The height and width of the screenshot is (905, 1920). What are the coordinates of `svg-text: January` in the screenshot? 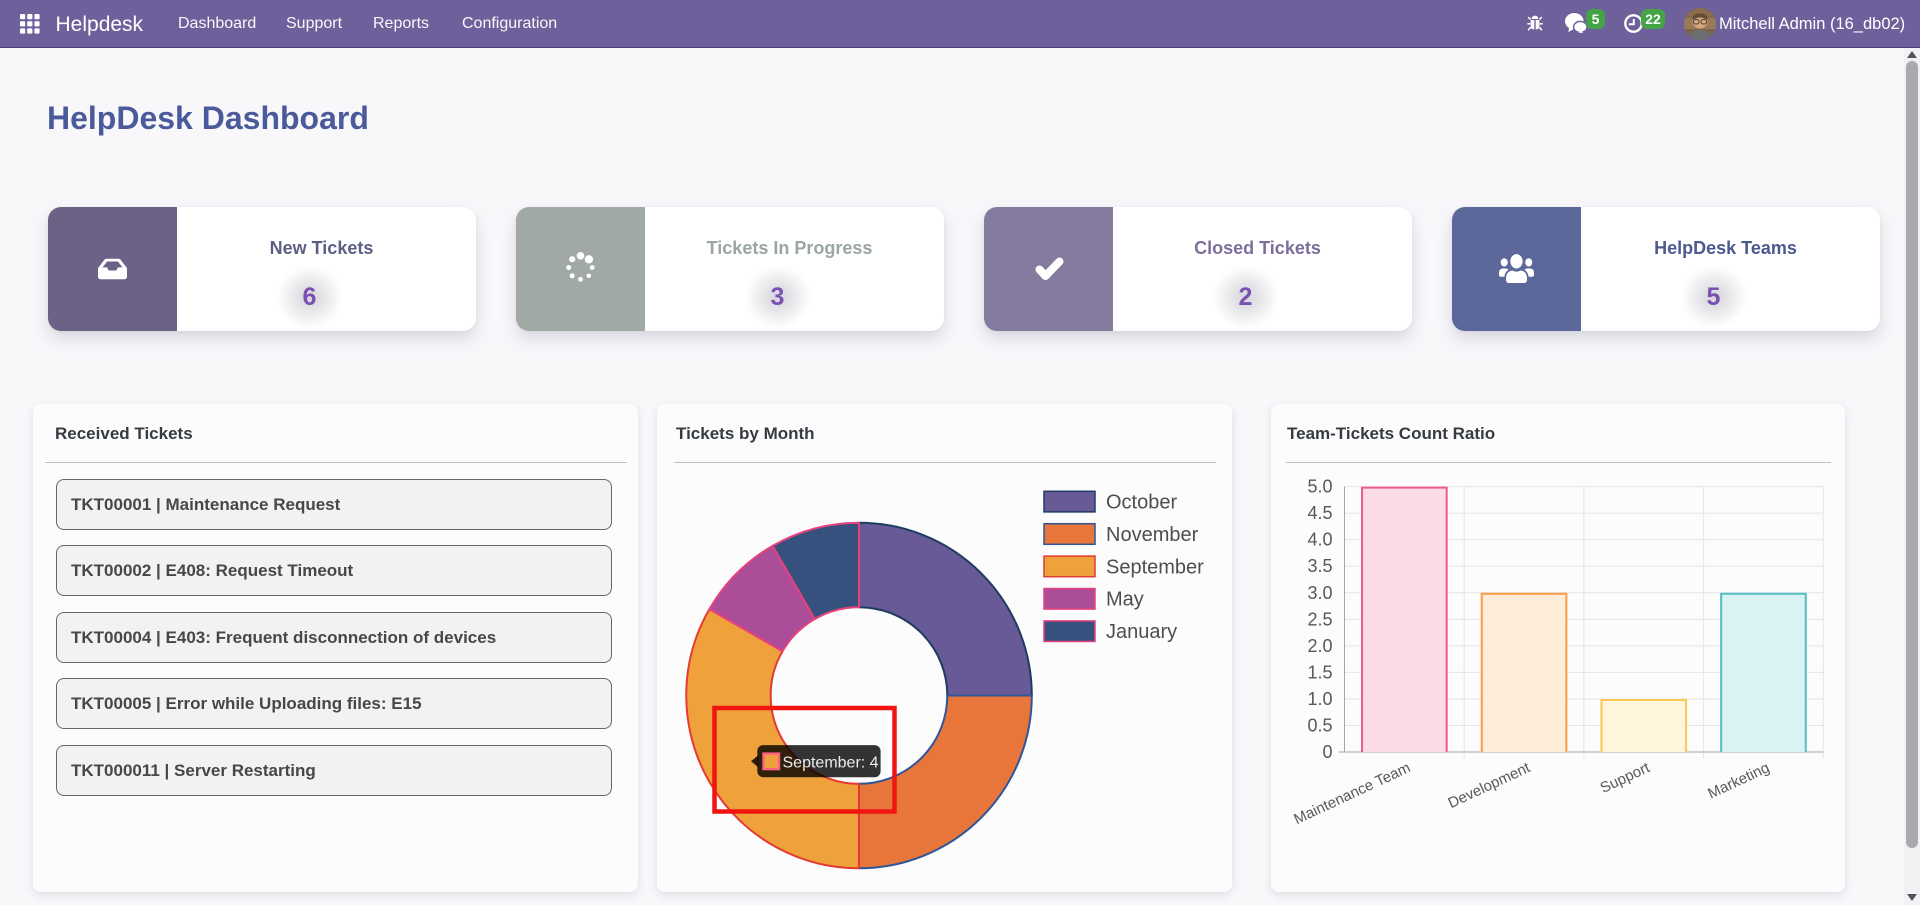 It's located at (1141, 632).